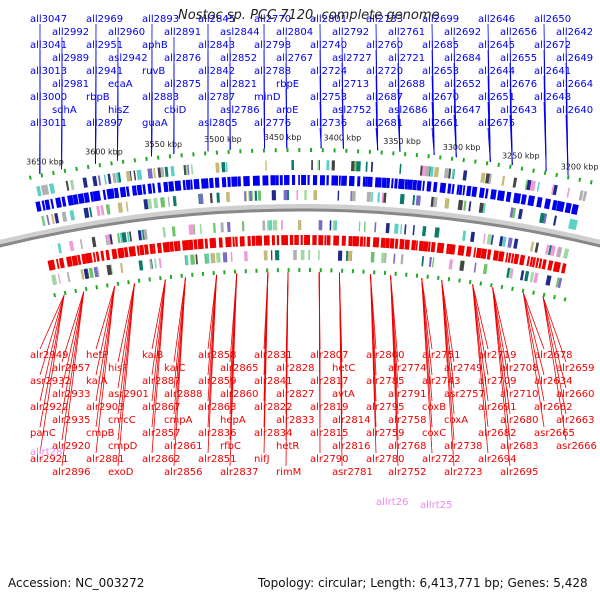 The width and height of the screenshot is (600, 604). What do you see at coordinates (287, 446) in the screenshot?
I see `reverse-gene-label: hetR` at bounding box center [287, 446].